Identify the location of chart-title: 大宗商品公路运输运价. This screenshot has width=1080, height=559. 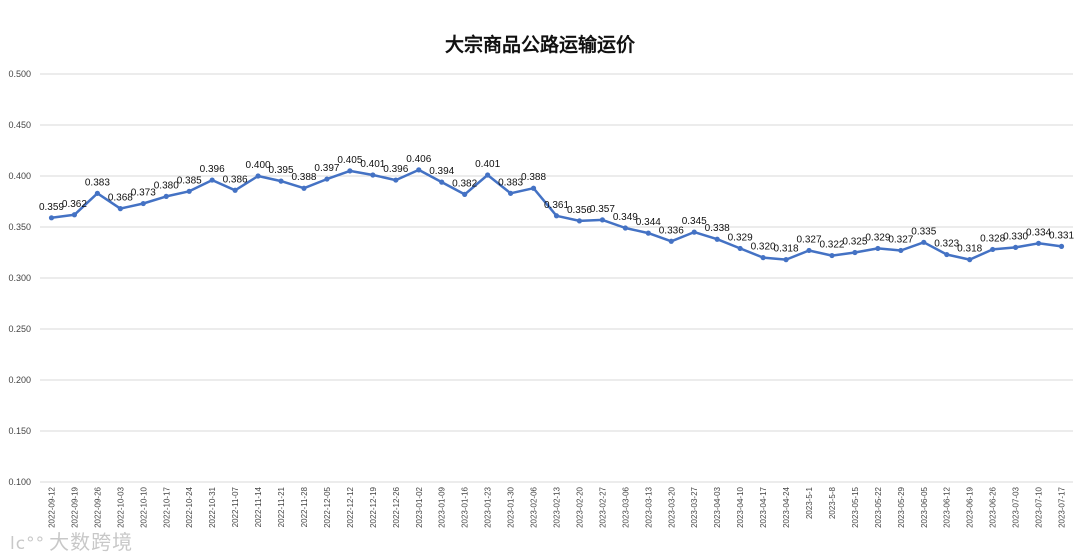
(539, 45).